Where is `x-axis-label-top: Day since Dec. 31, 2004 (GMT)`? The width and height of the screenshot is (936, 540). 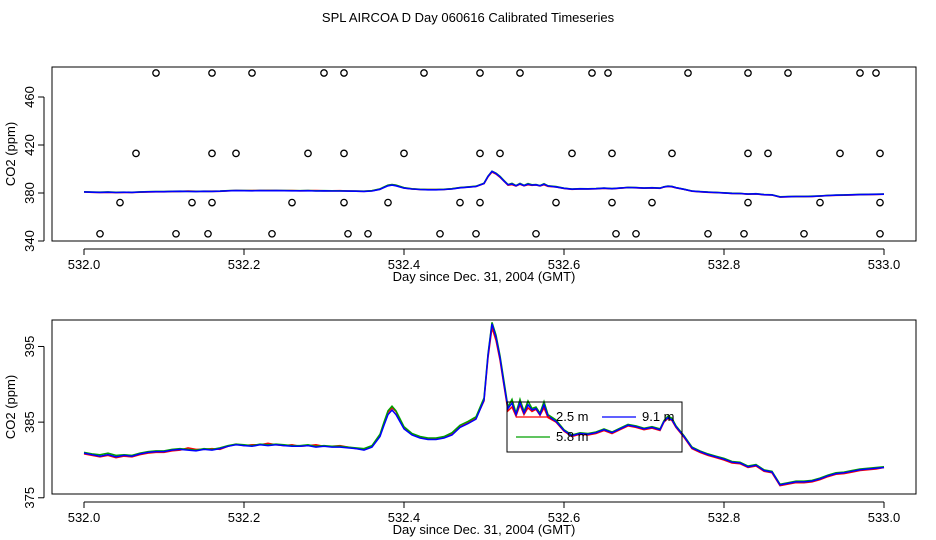 x-axis-label-top: Day since Dec. 31, 2004 (GMT) is located at coordinates (484, 276).